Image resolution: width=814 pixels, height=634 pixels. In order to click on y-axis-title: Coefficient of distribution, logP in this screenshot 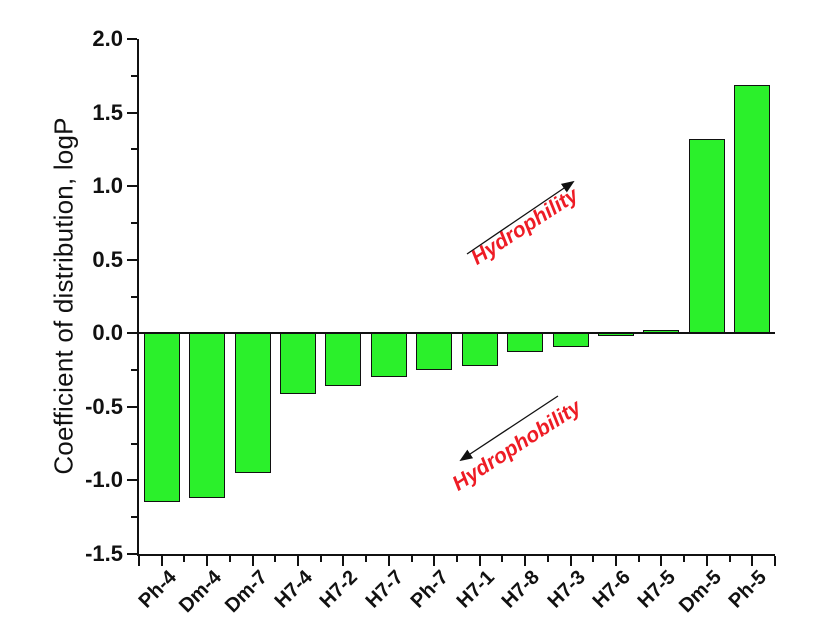, I will do `click(63, 296)`.